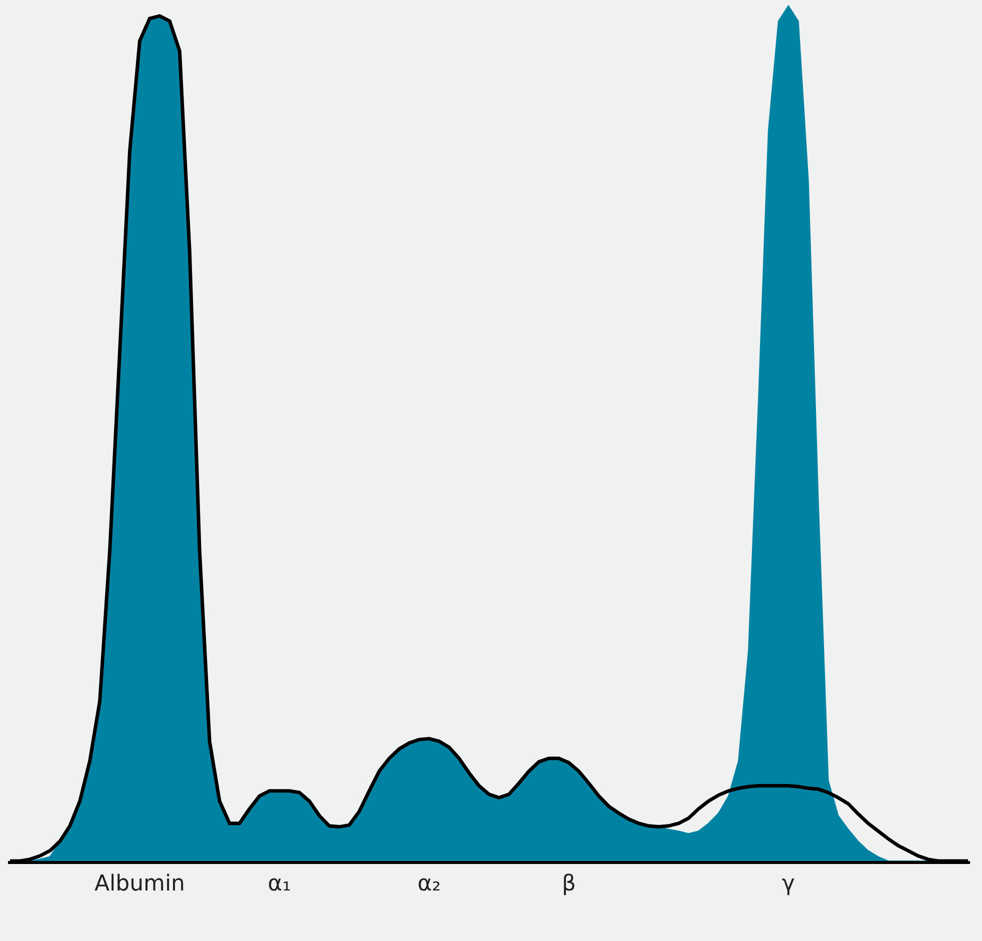 Image resolution: width=982 pixels, height=941 pixels. What do you see at coordinates (788, 883) in the screenshot?
I see `x-tick-label: γ` at bounding box center [788, 883].